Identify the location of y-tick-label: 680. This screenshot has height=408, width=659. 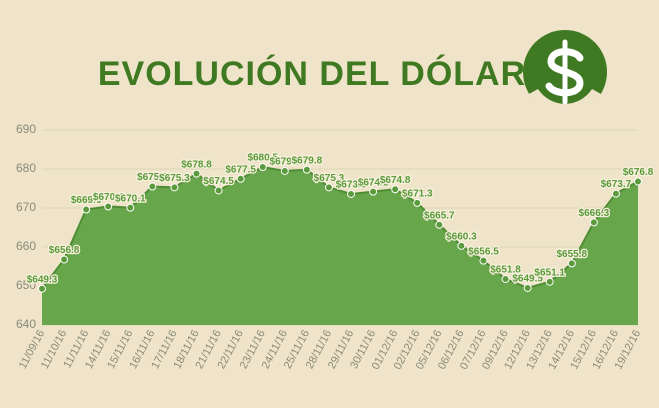
(26, 168).